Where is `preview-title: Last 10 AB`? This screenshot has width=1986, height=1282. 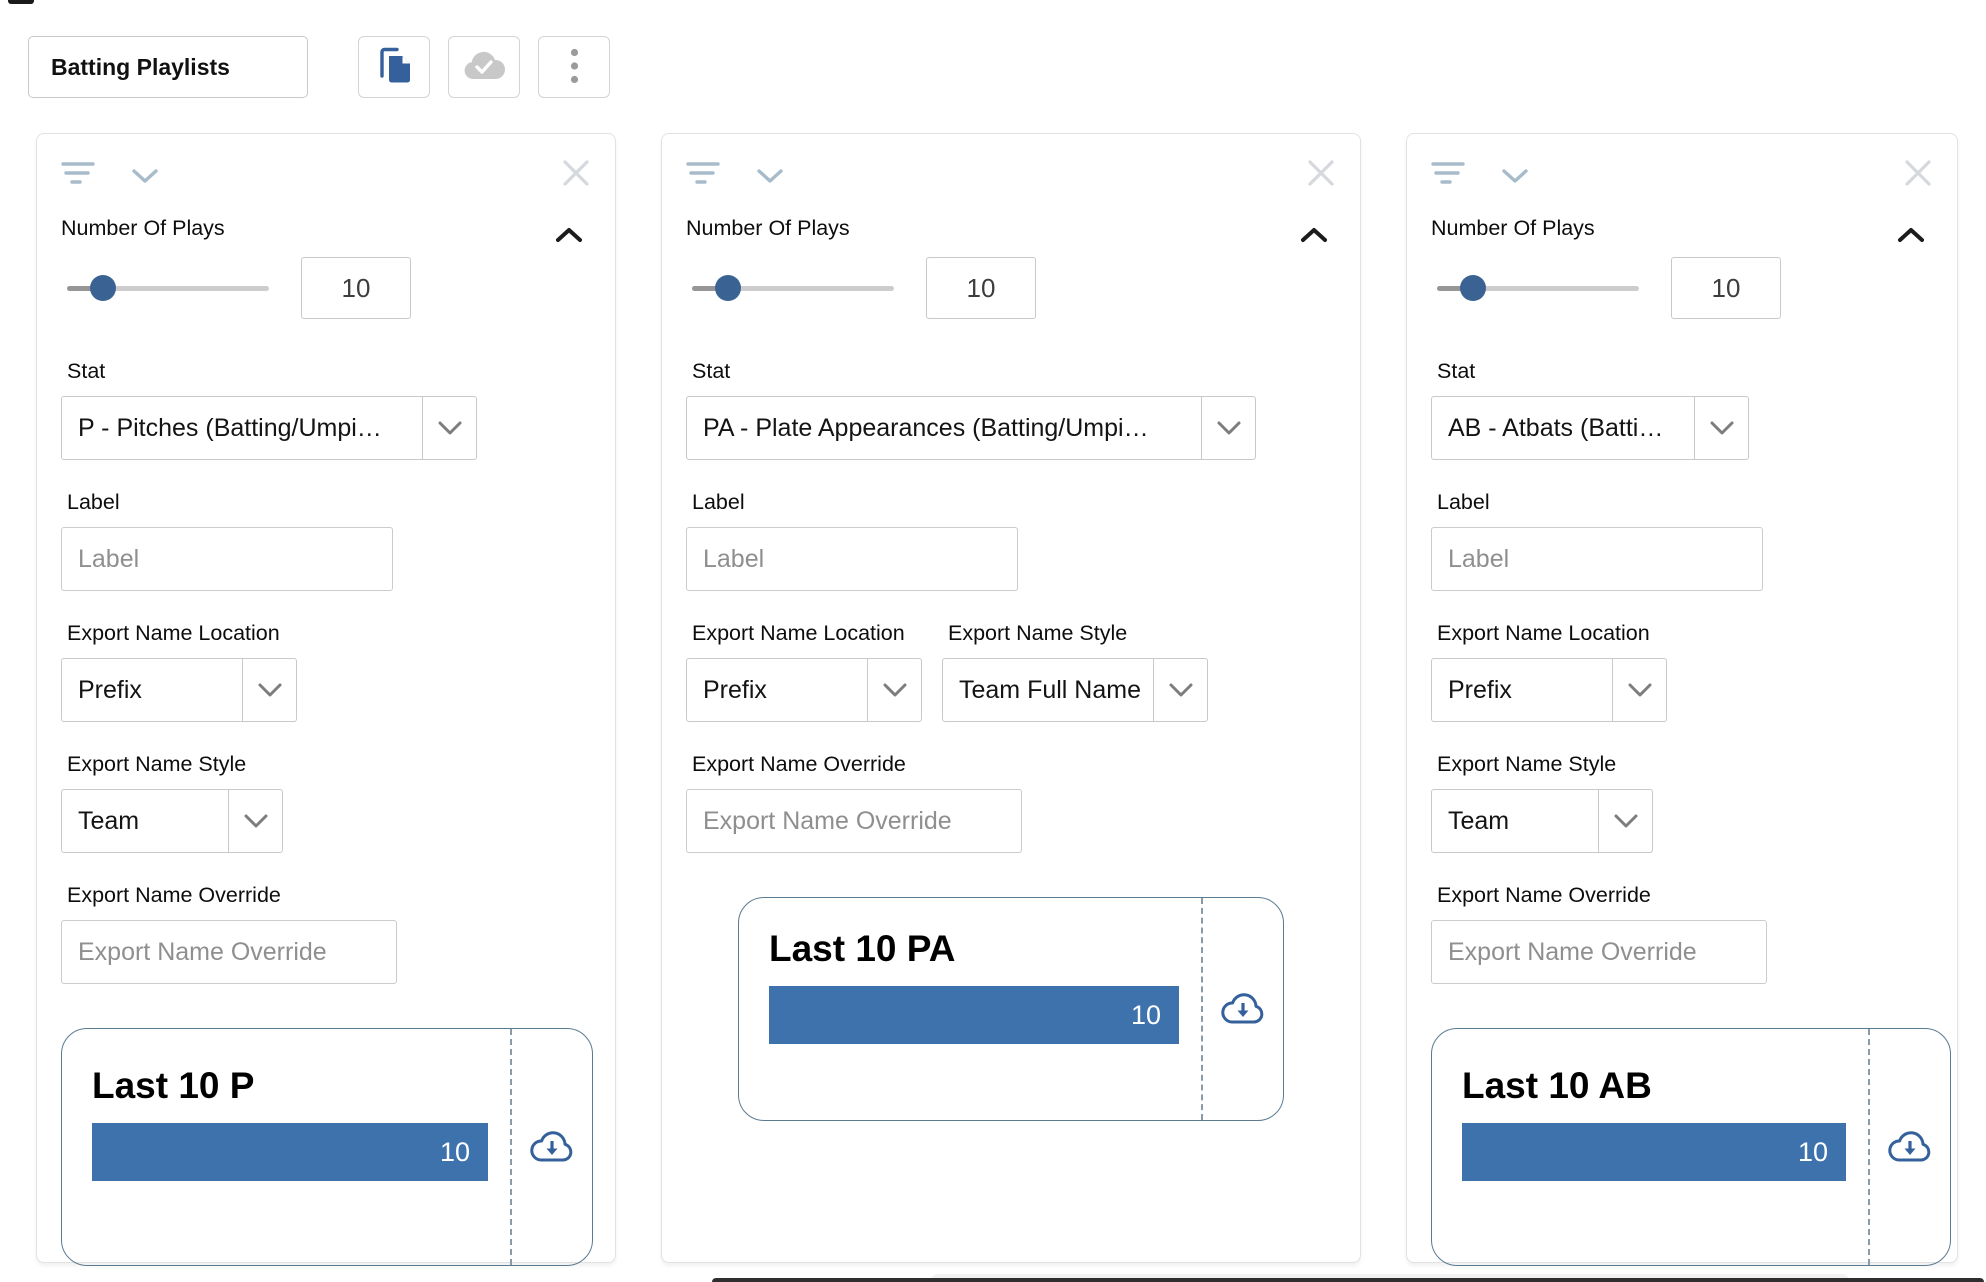
preview-title: Last 10 AB is located at coordinates (1557, 1085).